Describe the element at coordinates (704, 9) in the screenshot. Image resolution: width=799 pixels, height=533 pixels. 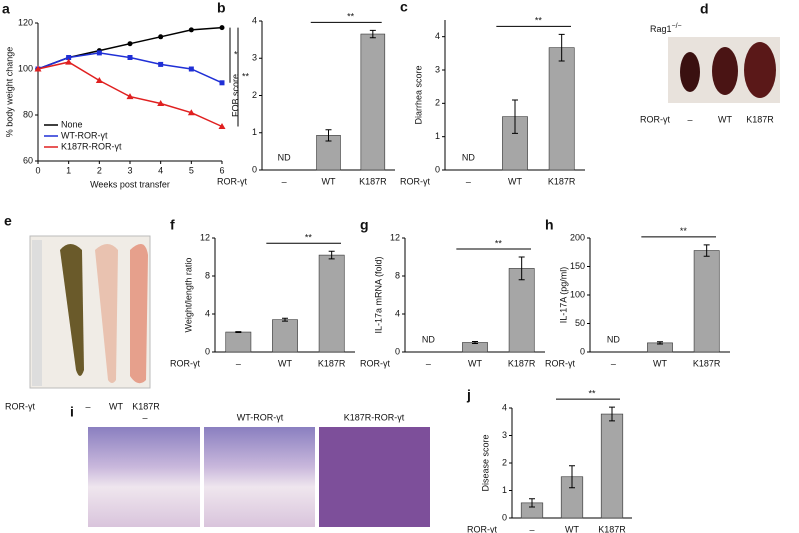
I see `panel-letter: d` at that location.